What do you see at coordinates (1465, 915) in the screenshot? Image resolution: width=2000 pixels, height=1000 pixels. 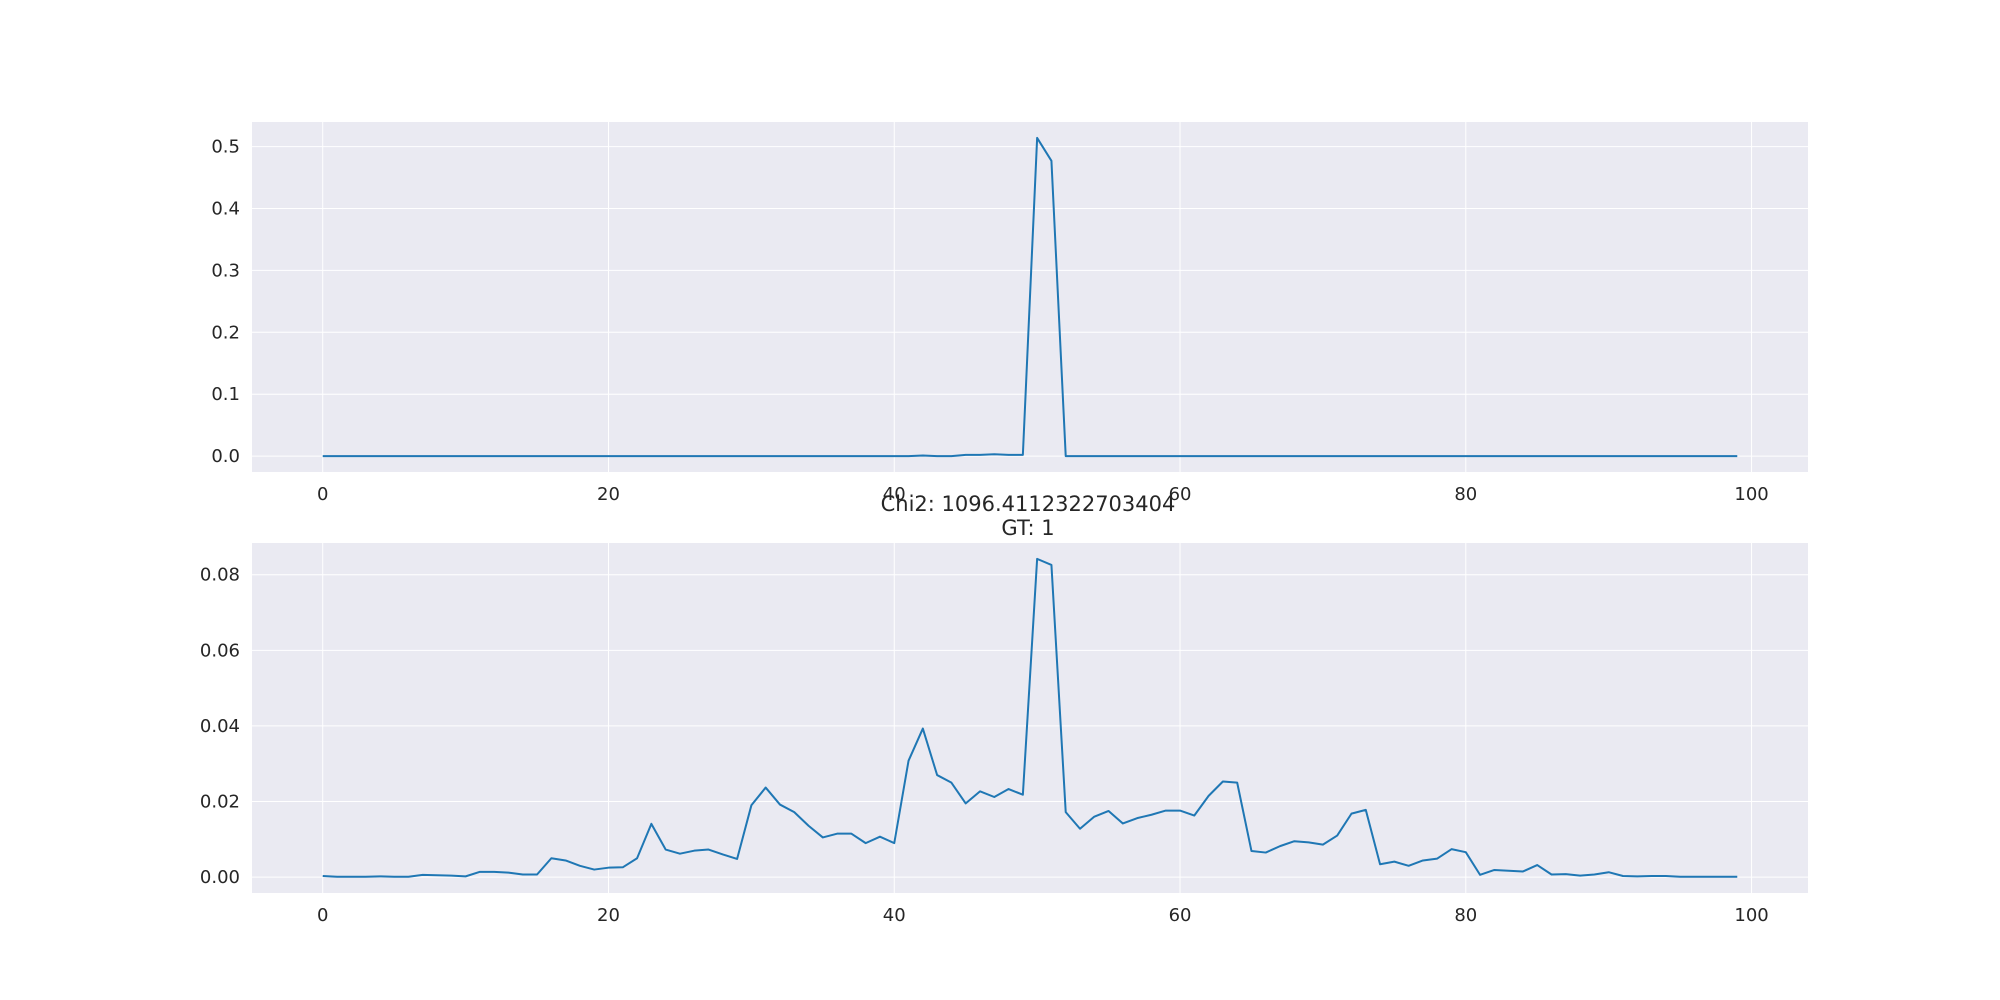 I see `bottom-x-tick-label: 80` at bounding box center [1465, 915].